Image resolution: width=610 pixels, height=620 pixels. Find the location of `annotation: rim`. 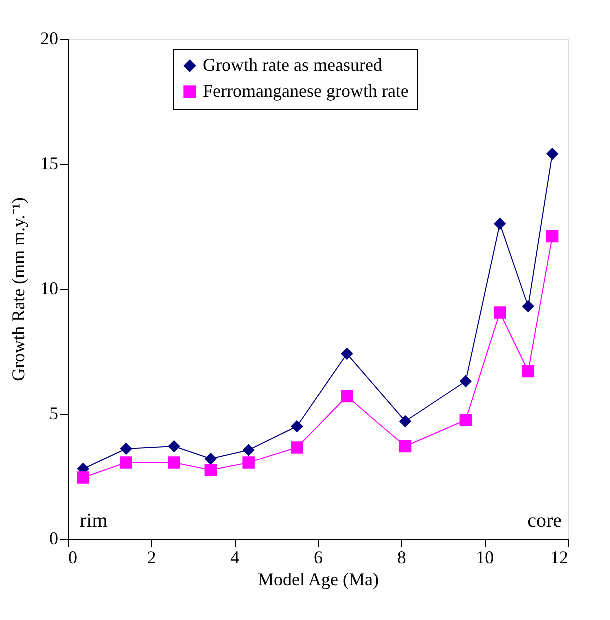

annotation: rim is located at coordinates (94, 521).